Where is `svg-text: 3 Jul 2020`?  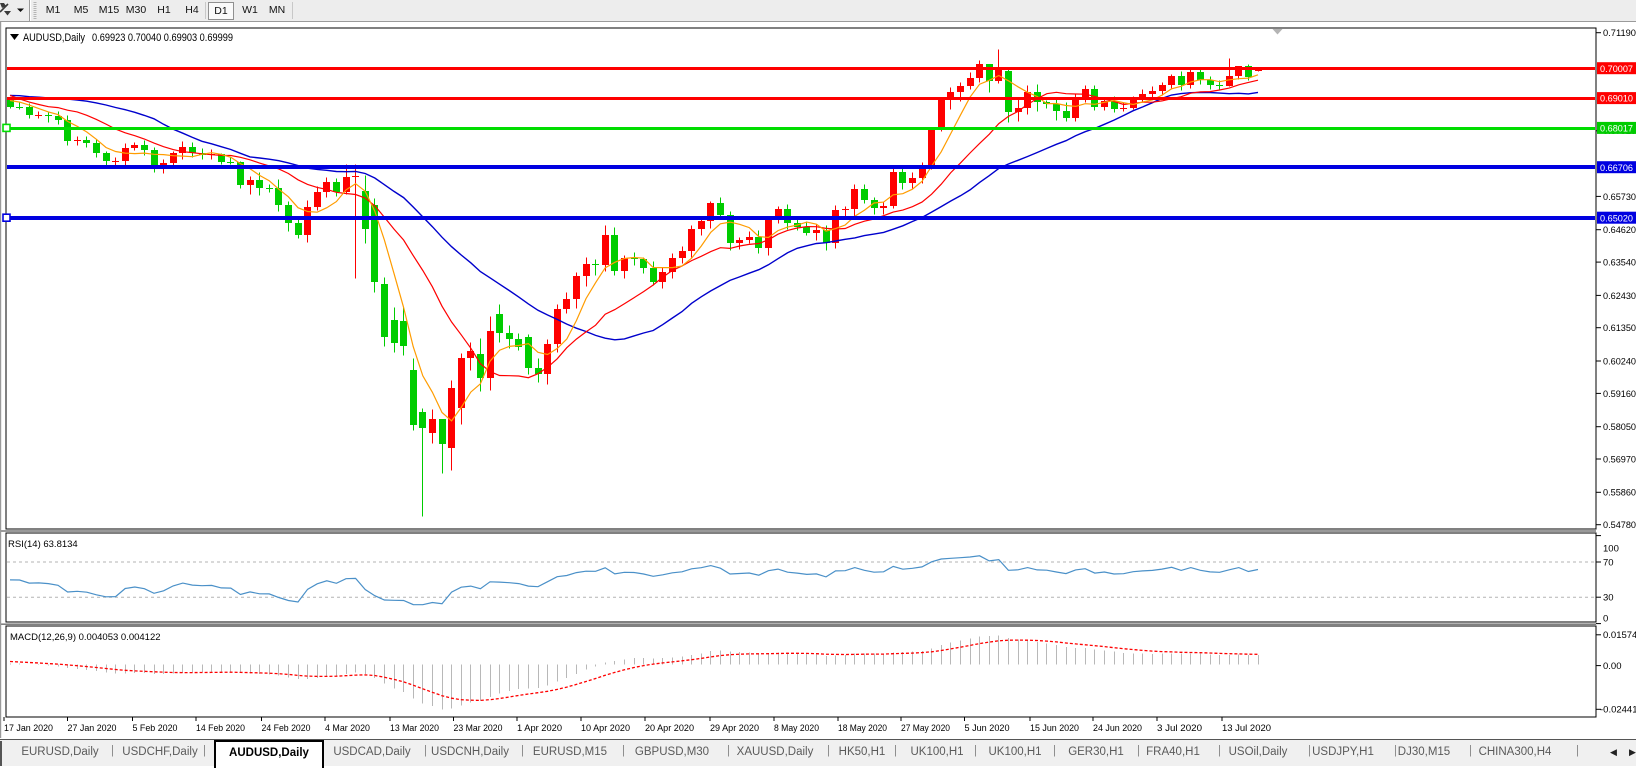 svg-text: 3 Jul 2020 is located at coordinates (1179, 728).